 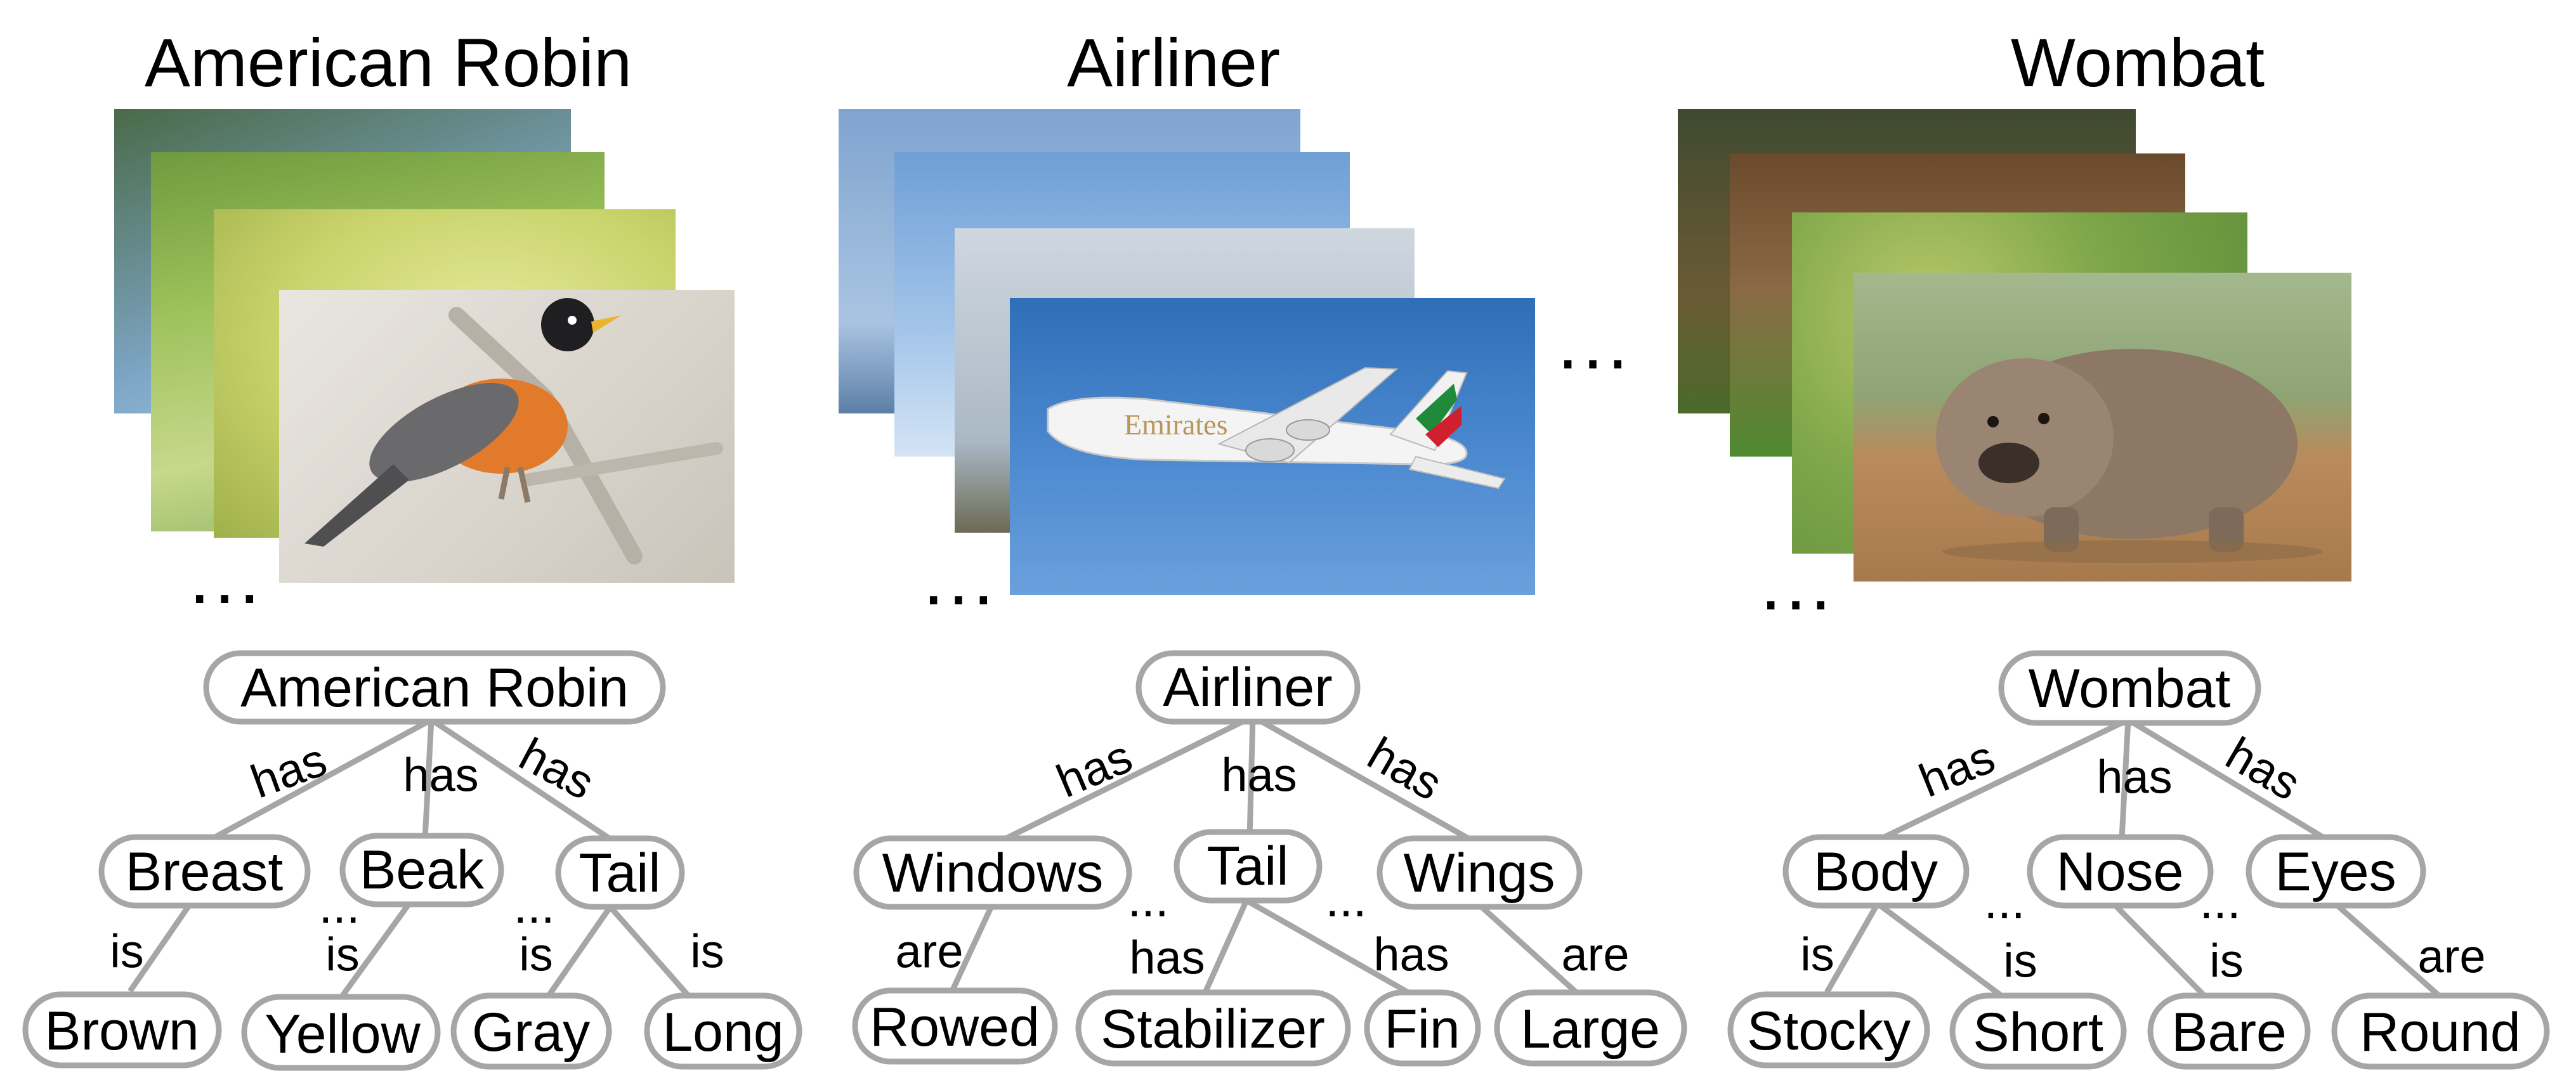 What do you see at coordinates (441, 775) in the screenshot?
I see `robin-edge-label-root-beak: has` at bounding box center [441, 775].